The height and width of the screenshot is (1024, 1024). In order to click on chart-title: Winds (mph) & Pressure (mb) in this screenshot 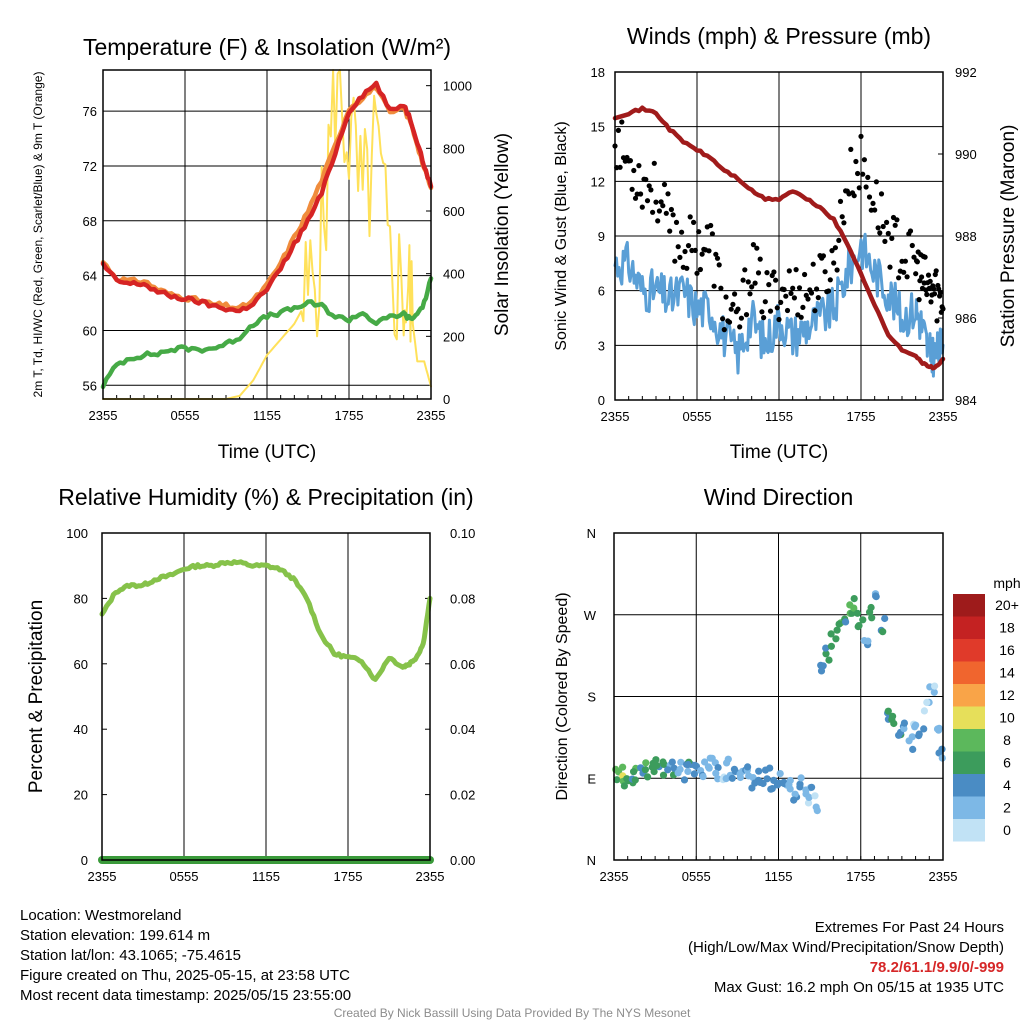, I will do `click(779, 36)`.